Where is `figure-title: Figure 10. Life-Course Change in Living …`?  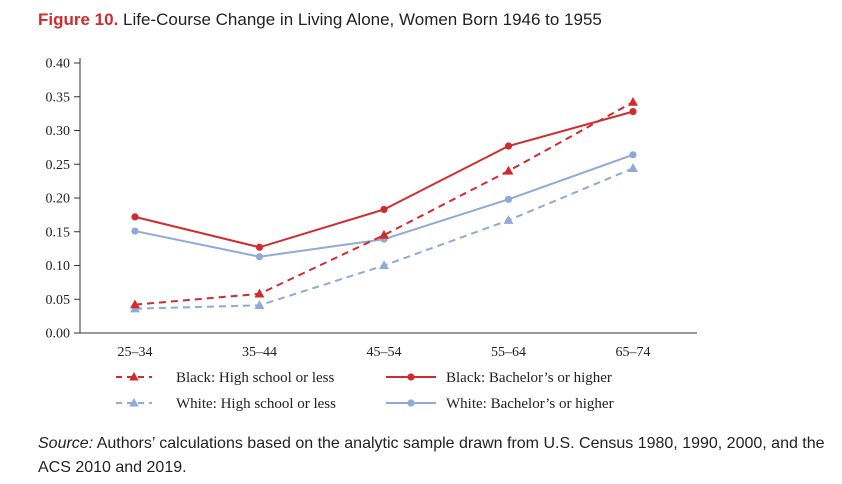 figure-title: Figure 10. Life-Course Change in Living … is located at coordinates (320, 20).